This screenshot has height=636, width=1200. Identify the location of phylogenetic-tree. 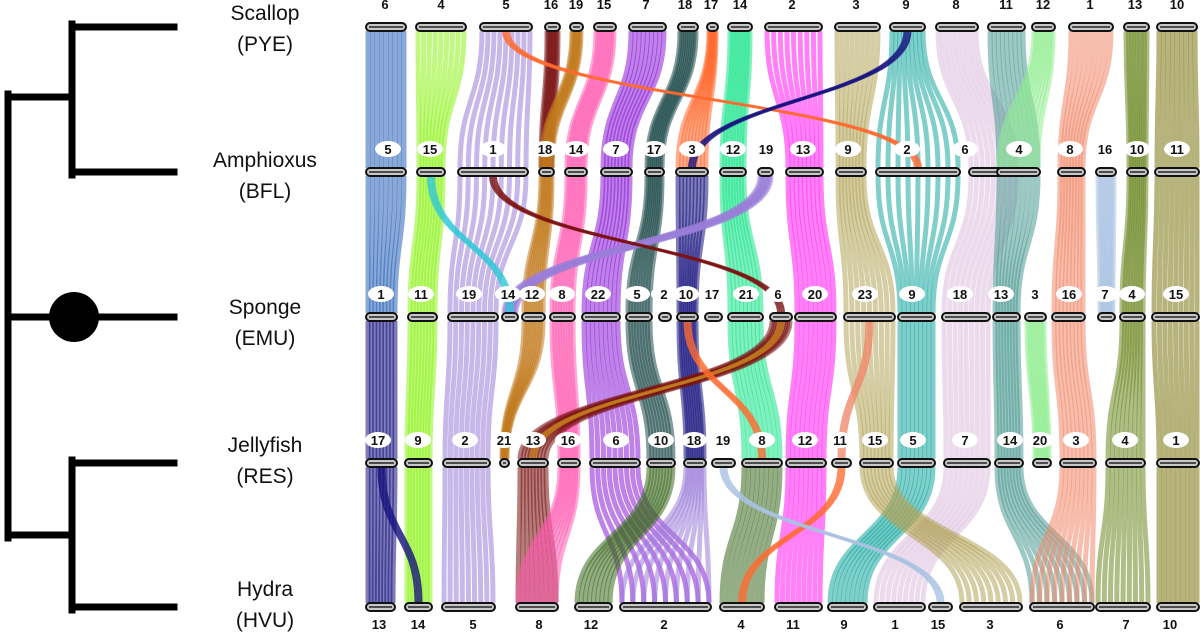
(91, 317).